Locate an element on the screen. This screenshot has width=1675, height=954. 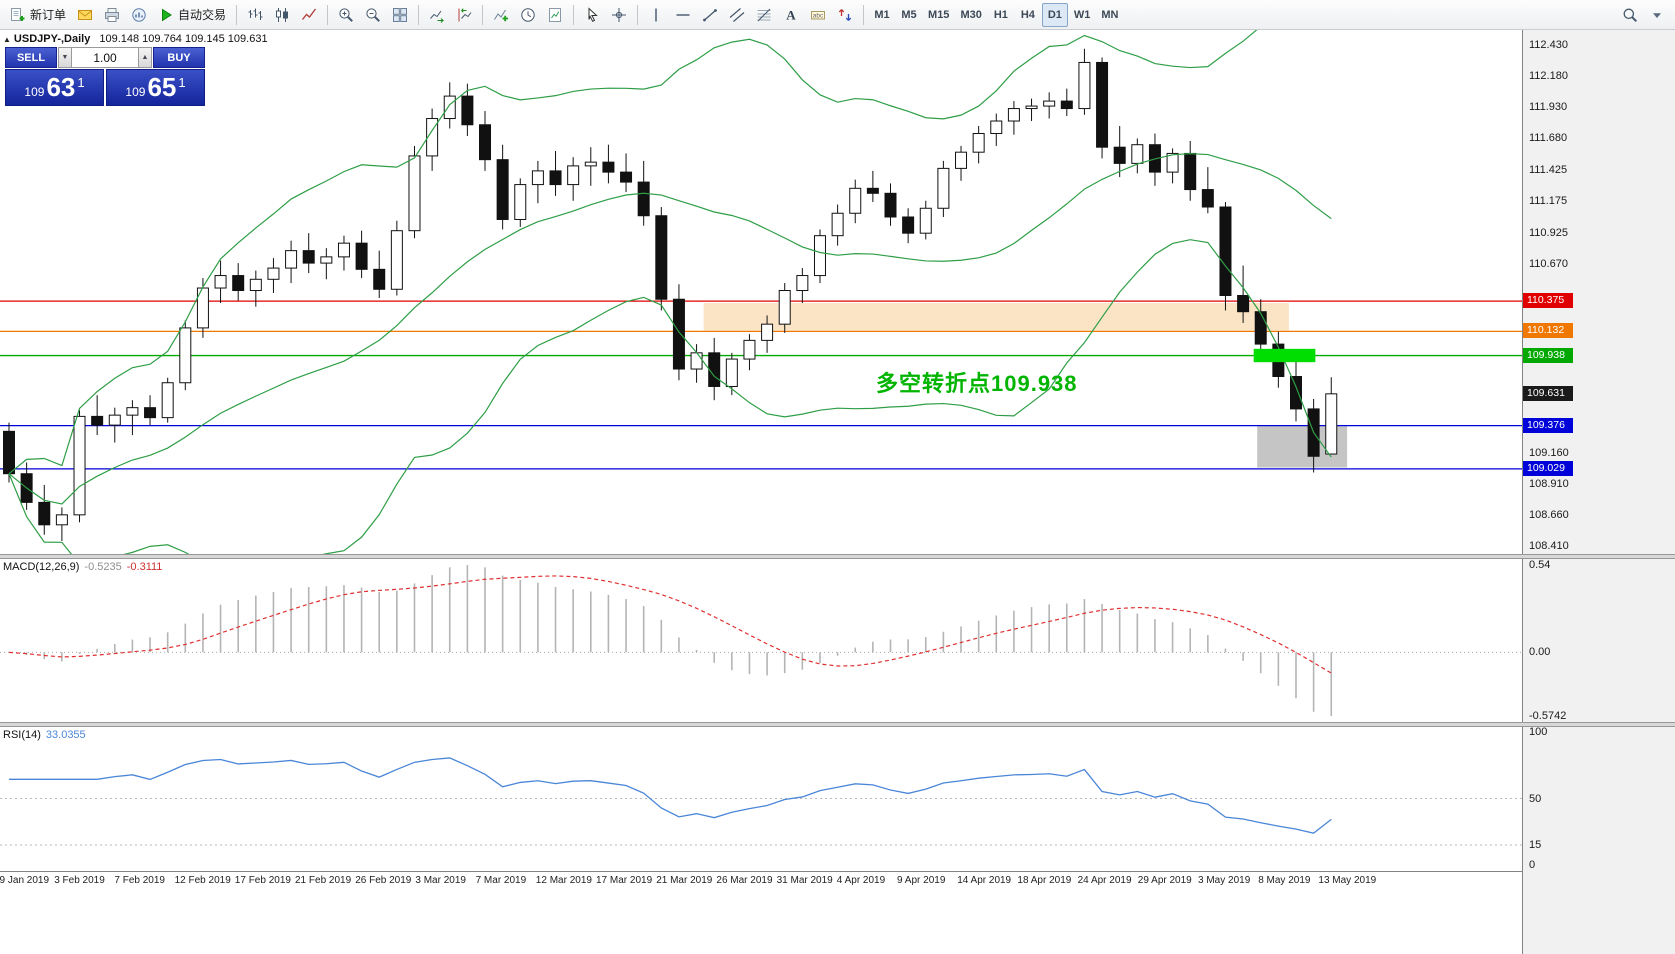
toolbar-menu-button is located at coordinates (1657, 15).